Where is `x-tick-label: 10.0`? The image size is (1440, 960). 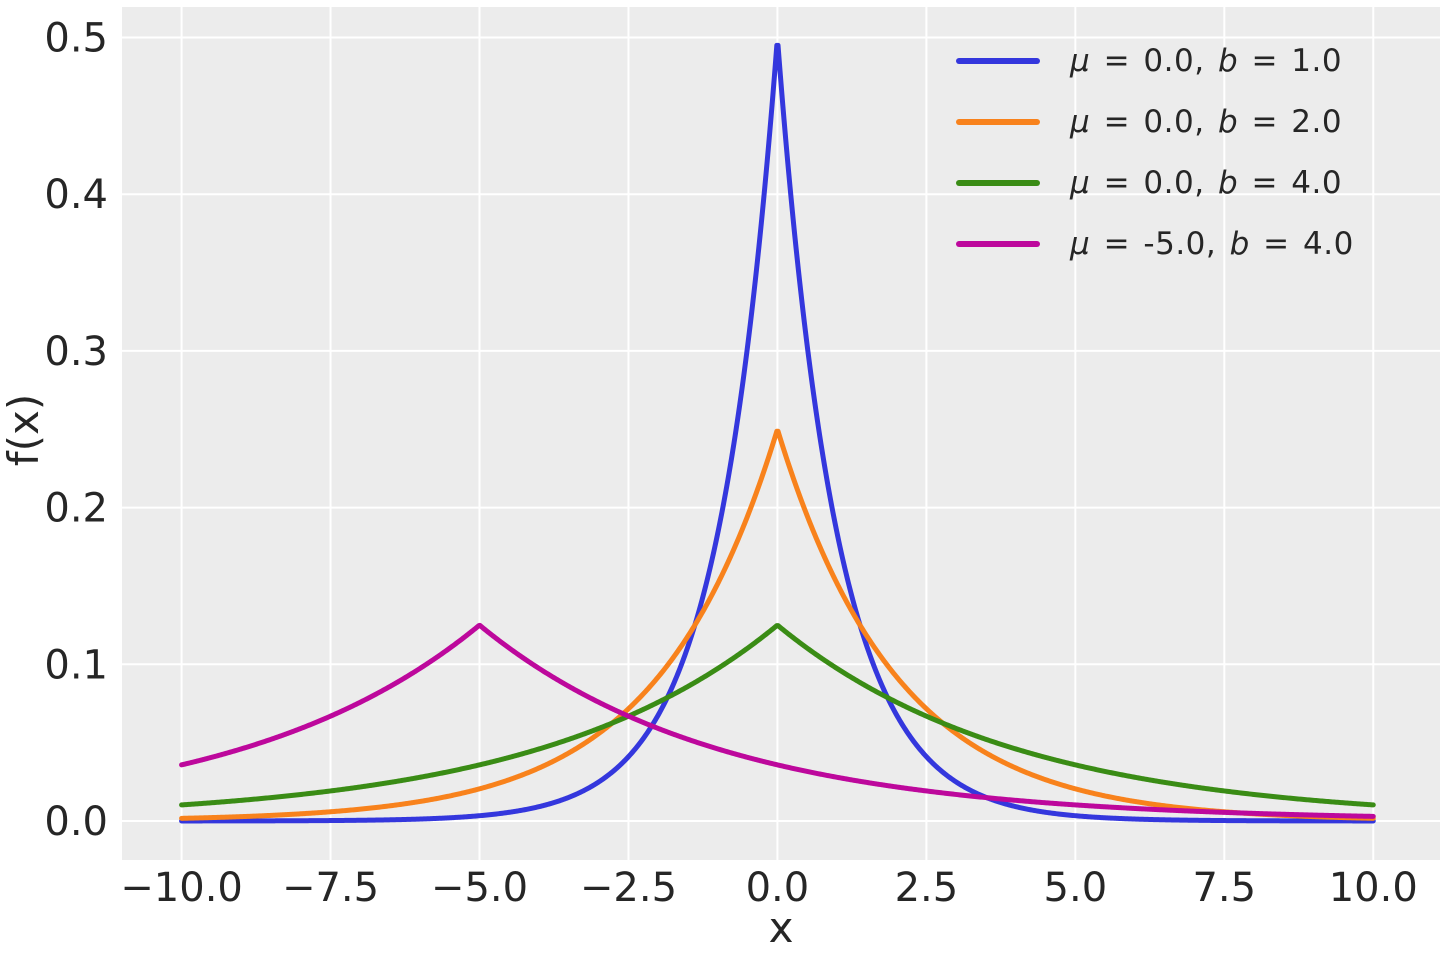
x-tick-label: 10.0 is located at coordinates (1373, 888).